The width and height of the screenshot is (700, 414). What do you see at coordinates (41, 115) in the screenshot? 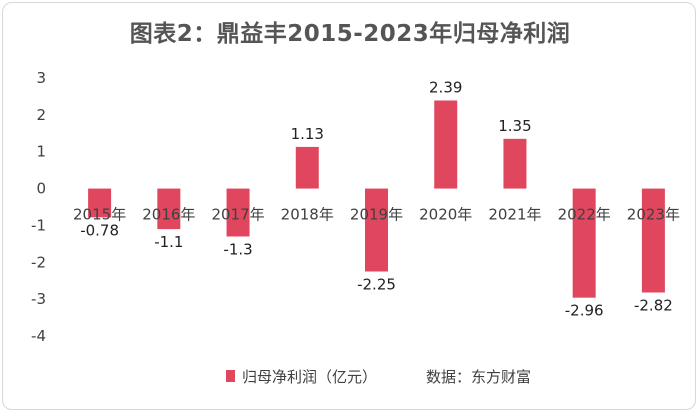
I see `y-tick-label: 2` at bounding box center [41, 115].